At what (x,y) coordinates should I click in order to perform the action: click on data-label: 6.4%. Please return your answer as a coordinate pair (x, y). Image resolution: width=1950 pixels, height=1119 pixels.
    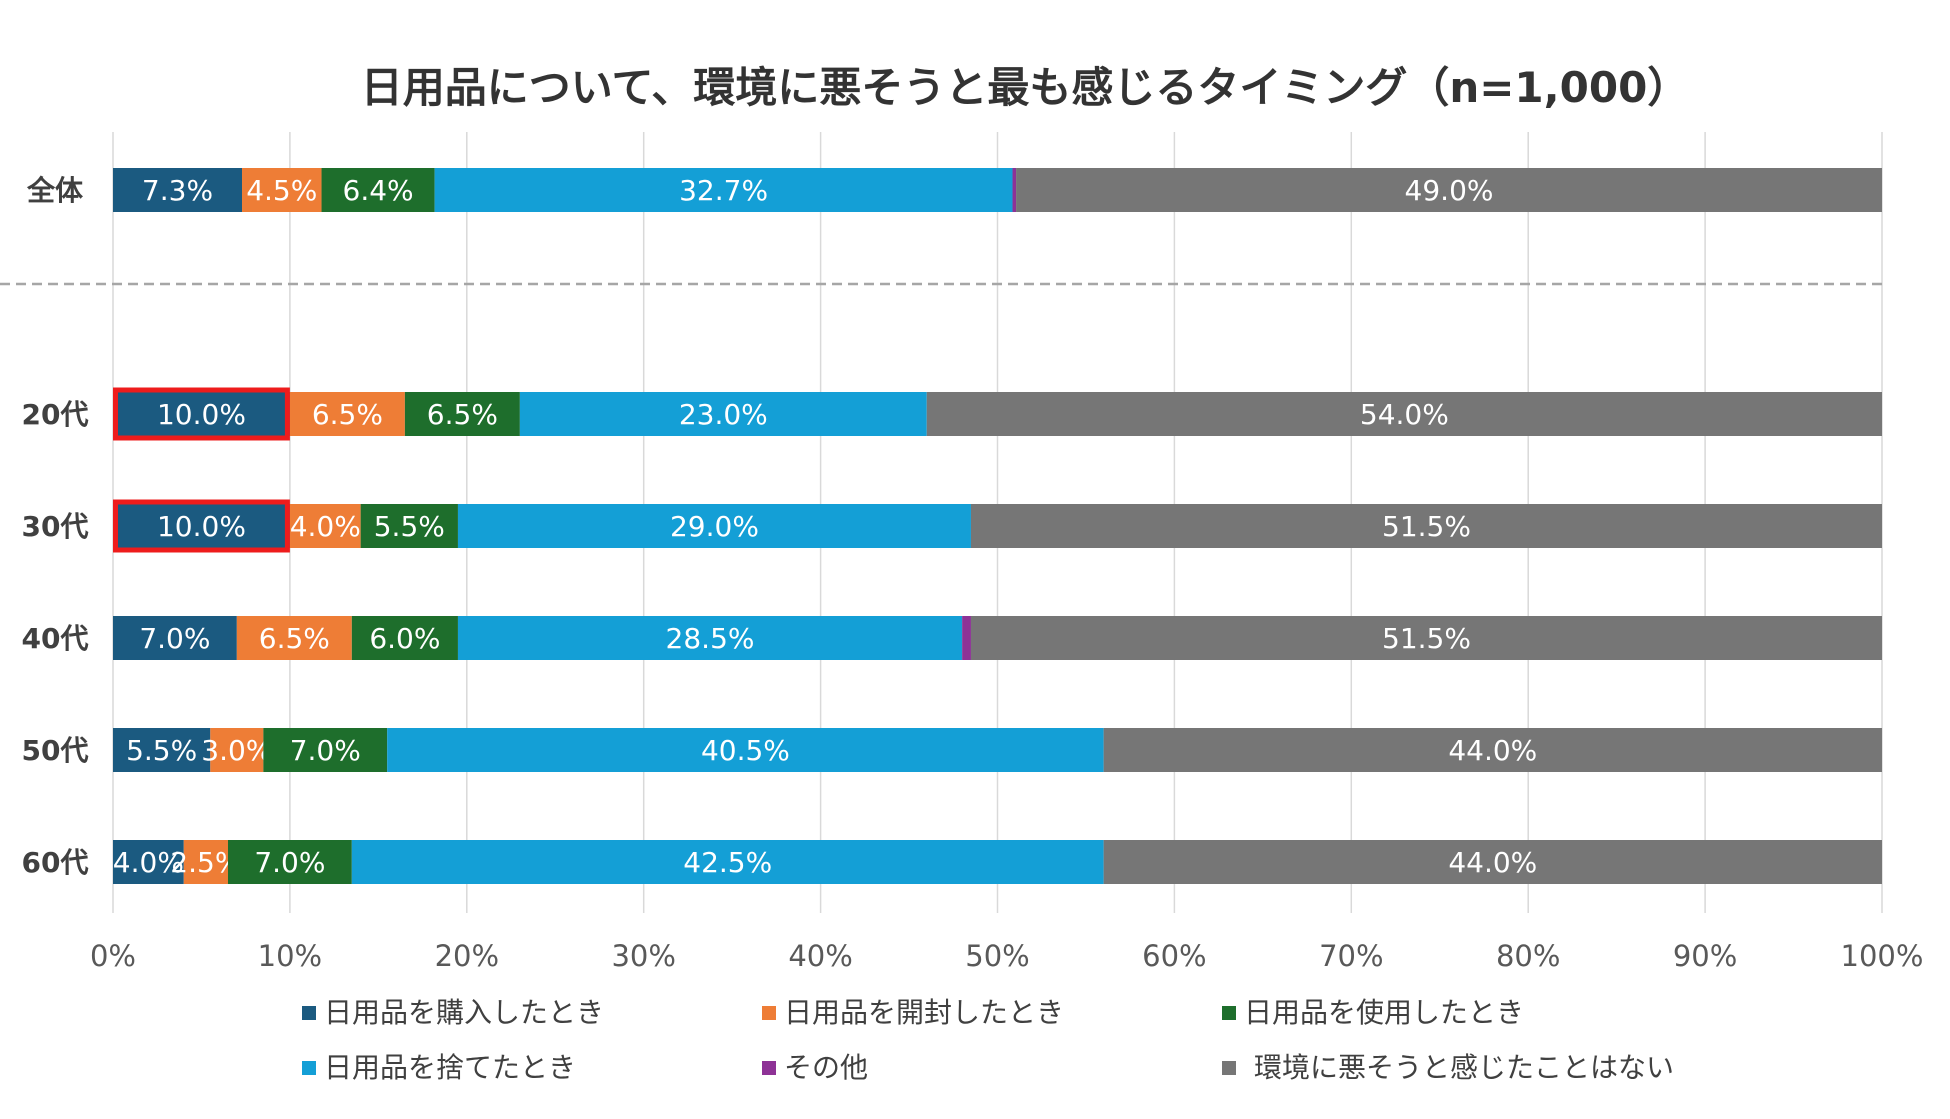
    Looking at the image, I should click on (378, 190).